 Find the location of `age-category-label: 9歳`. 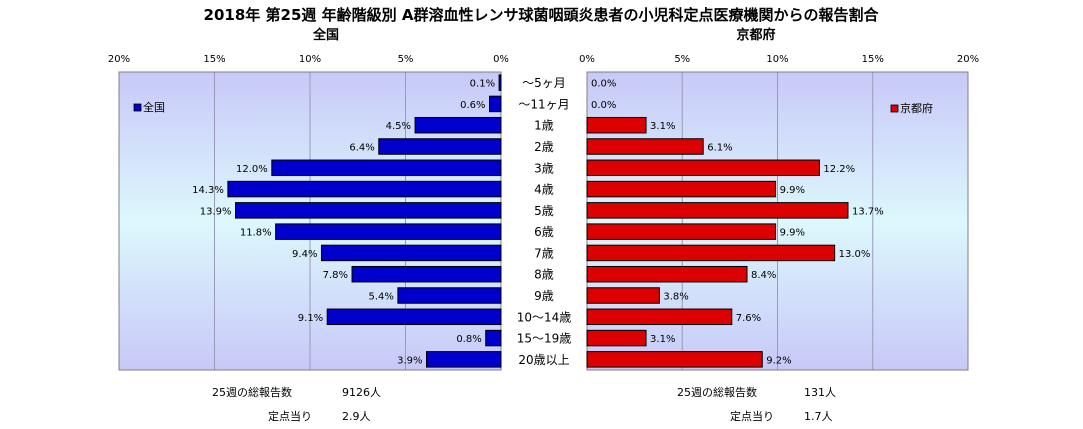

age-category-label: 9歳 is located at coordinates (544, 296).